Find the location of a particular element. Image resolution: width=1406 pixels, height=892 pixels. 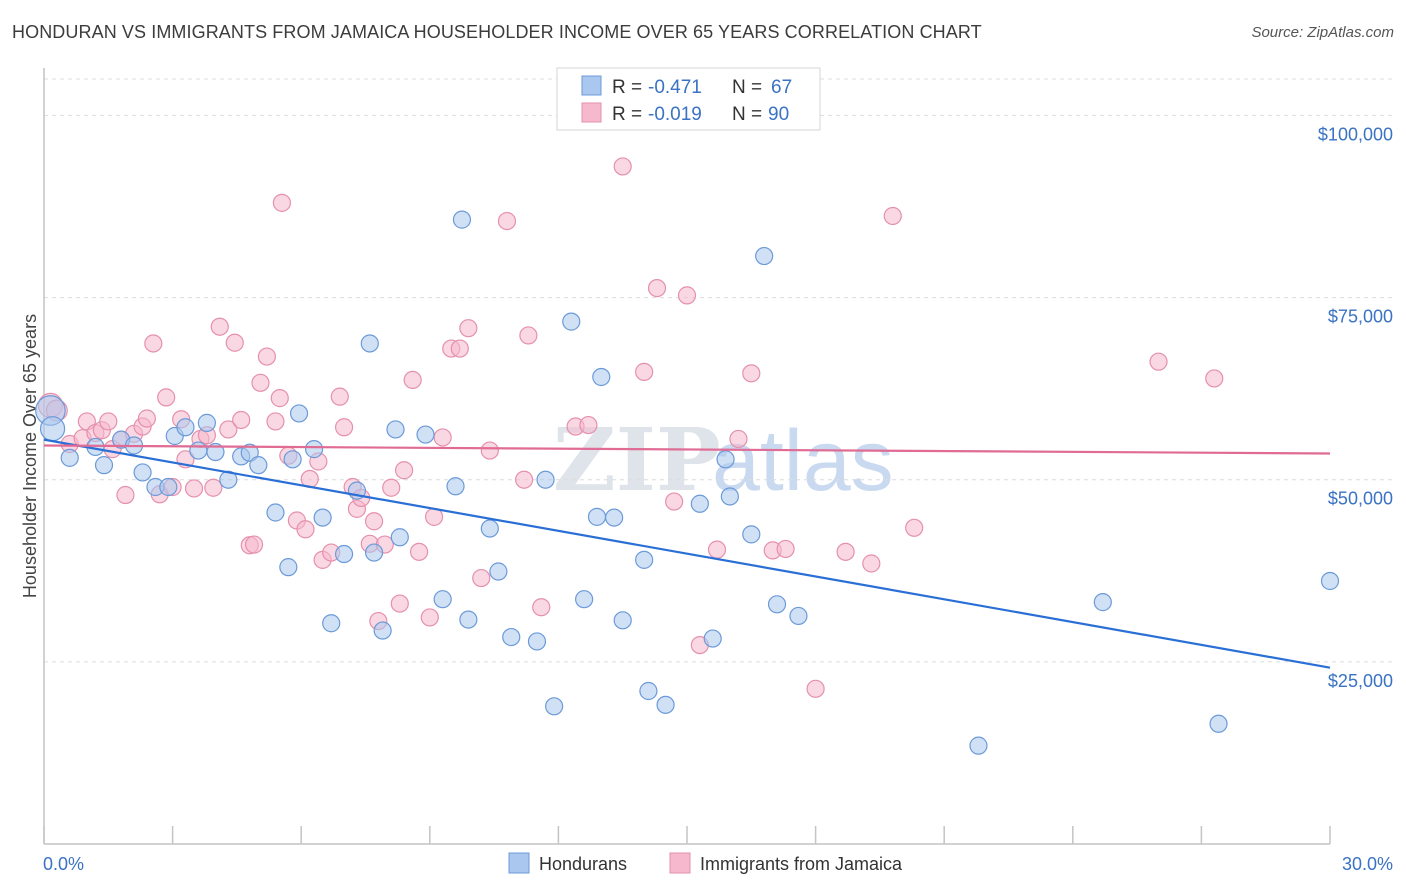

legend-n-label: N = is located at coordinates (747, 87).